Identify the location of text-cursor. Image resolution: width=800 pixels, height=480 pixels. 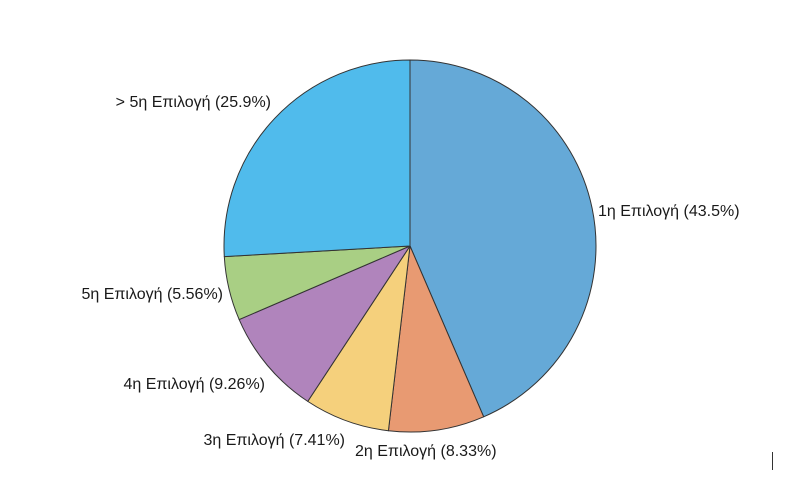
(772, 461).